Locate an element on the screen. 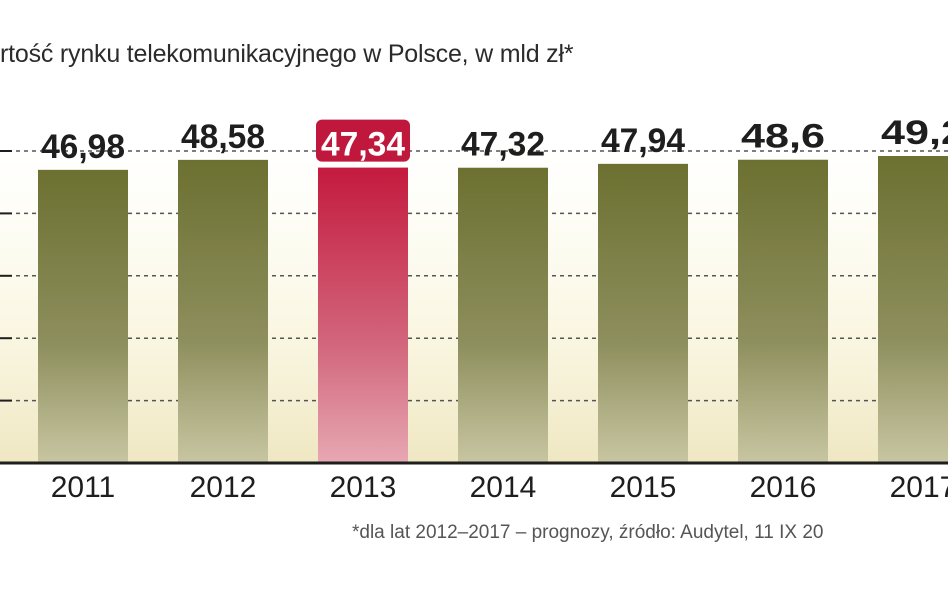  x-tick-label-2015: 2015 is located at coordinates (643, 487).